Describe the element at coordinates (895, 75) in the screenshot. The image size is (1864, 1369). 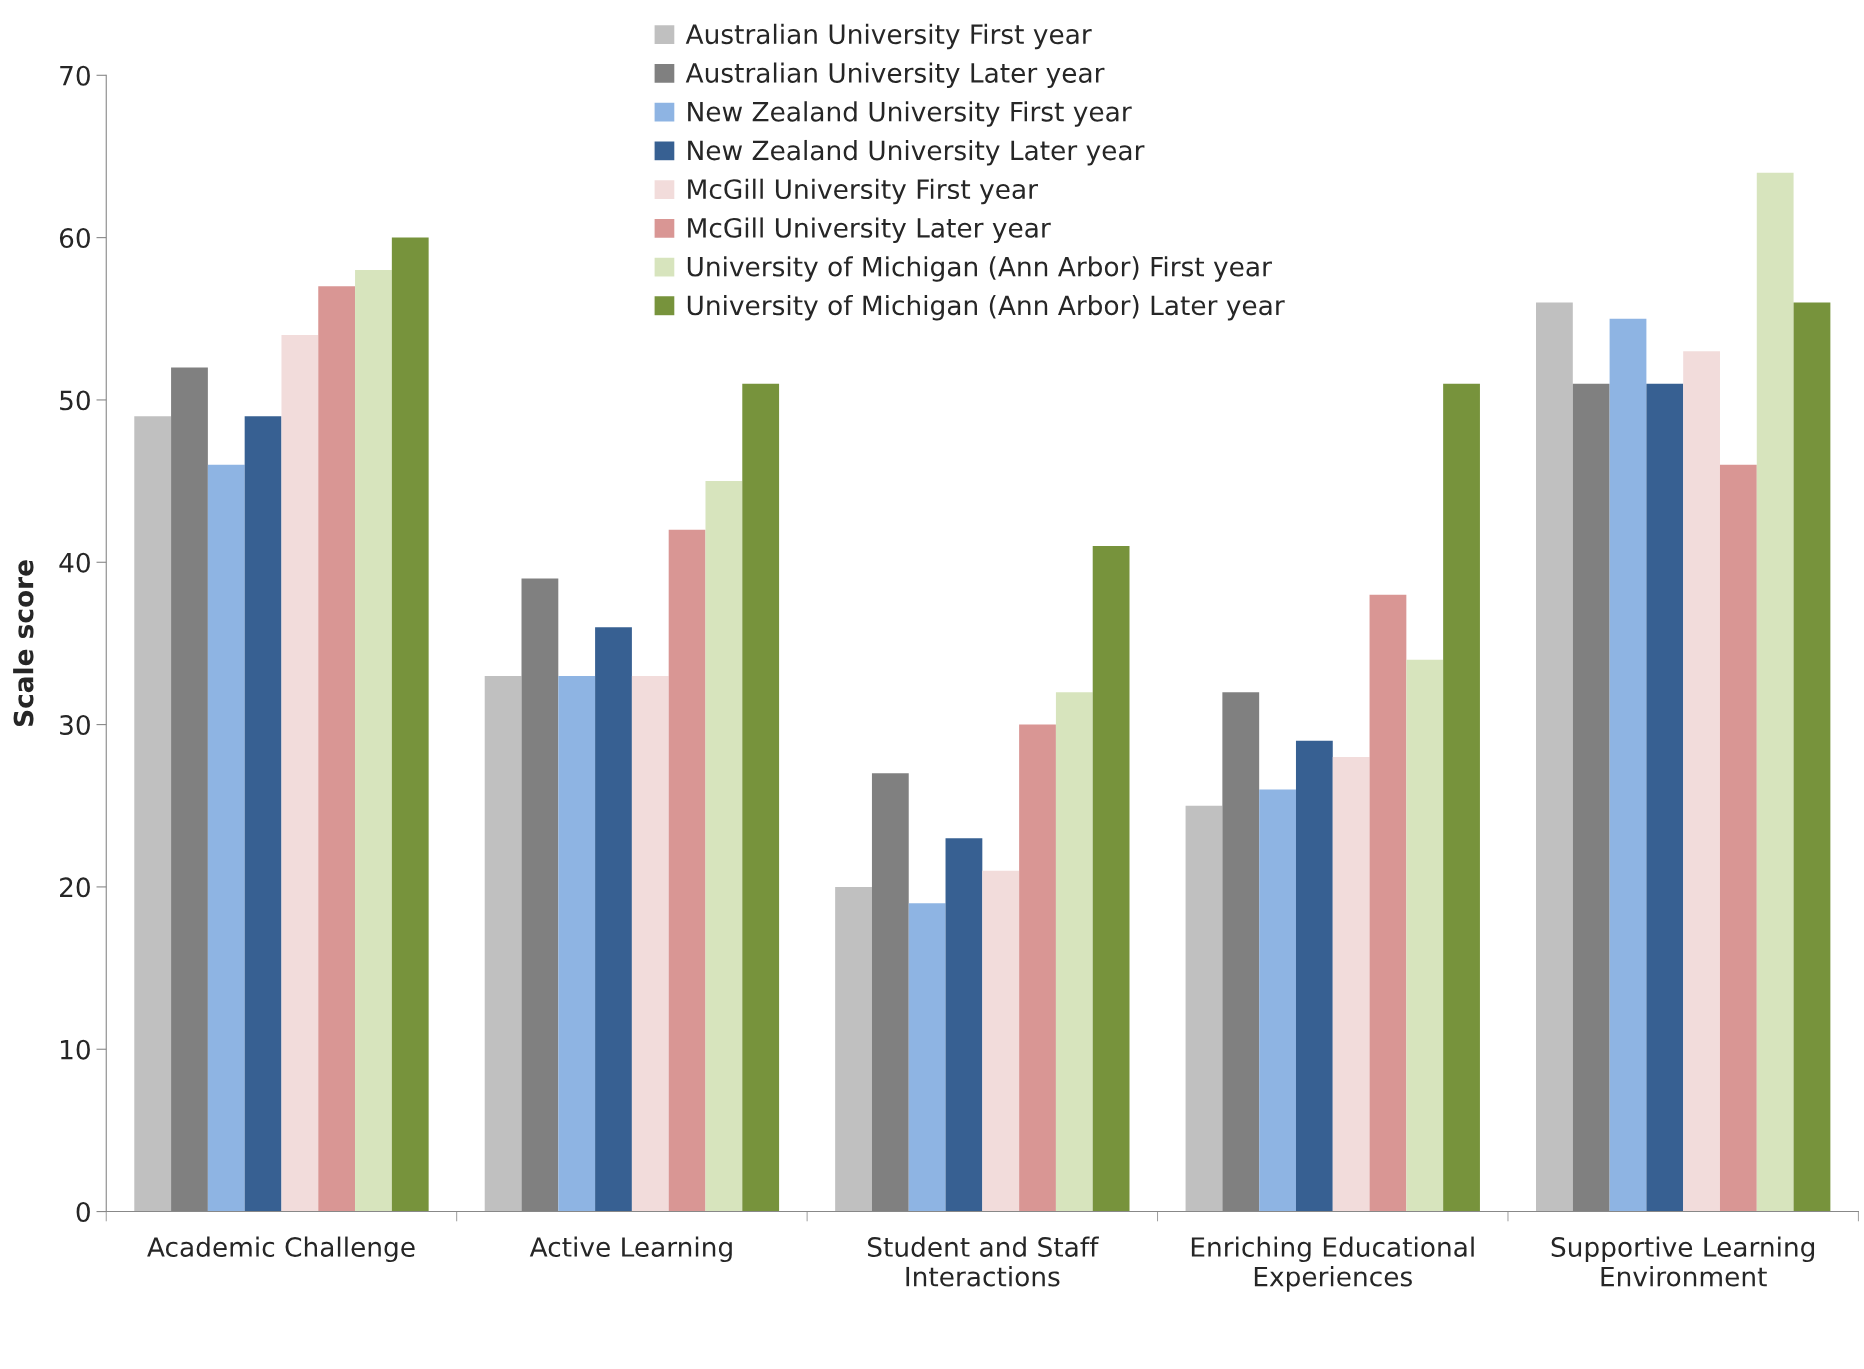
I see `legend-label: Australian University Later year` at that location.